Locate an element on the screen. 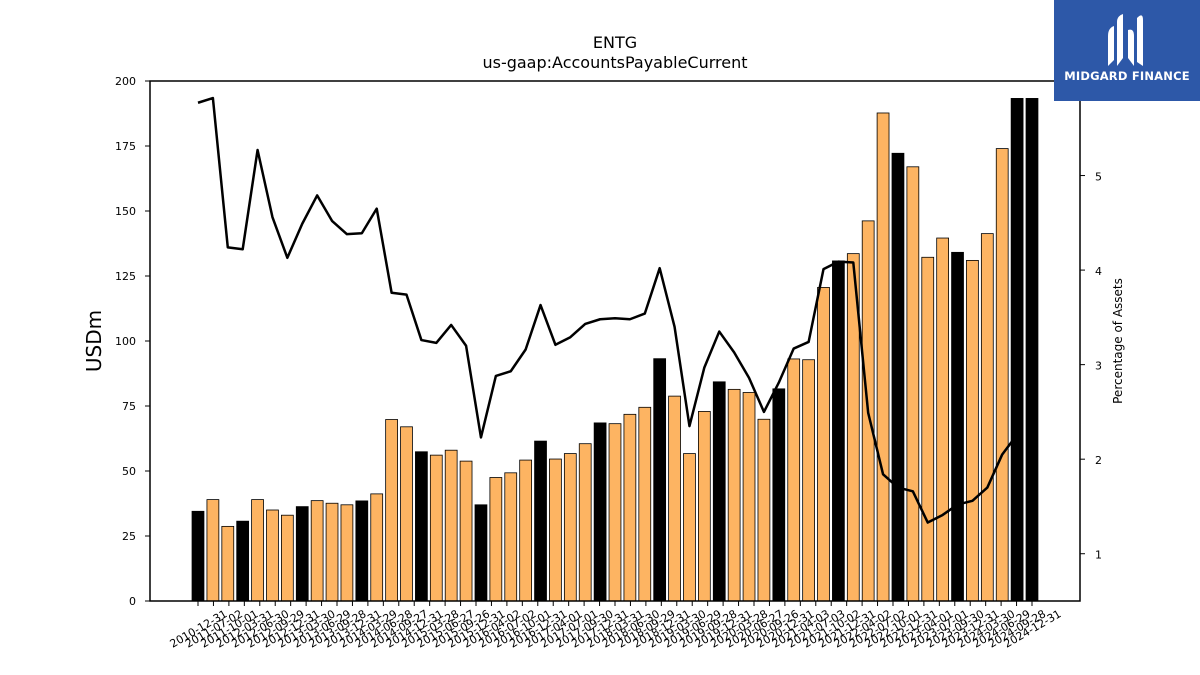  y-tick-label: 25 is located at coordinates (129, 536).